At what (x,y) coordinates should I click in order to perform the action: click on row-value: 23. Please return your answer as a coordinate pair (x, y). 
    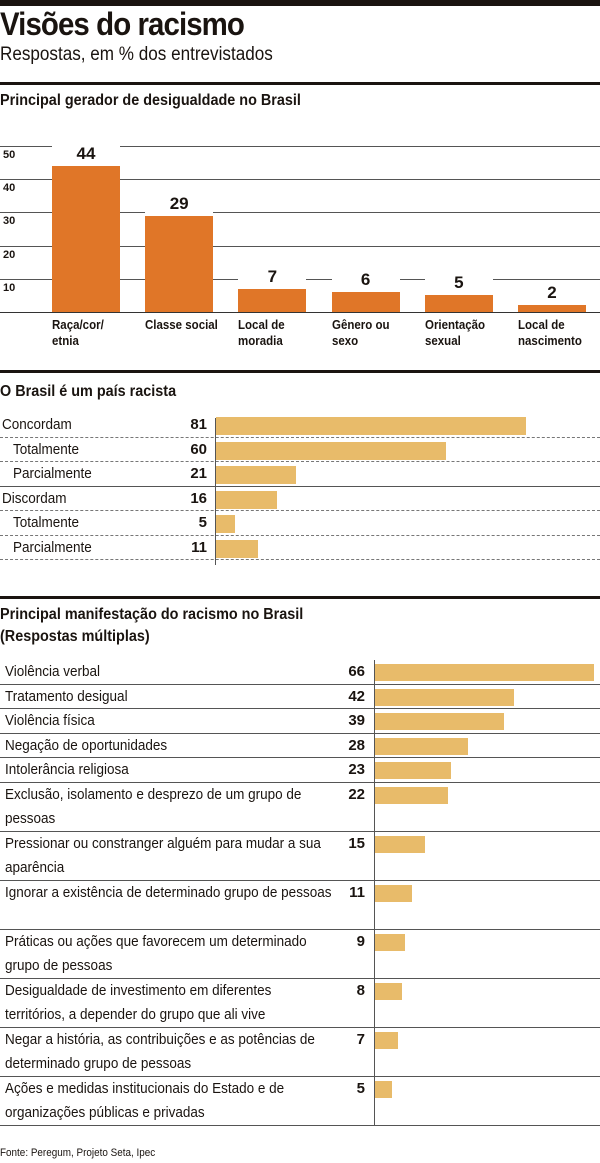
    Looking at the image, I should click on (356, 769).